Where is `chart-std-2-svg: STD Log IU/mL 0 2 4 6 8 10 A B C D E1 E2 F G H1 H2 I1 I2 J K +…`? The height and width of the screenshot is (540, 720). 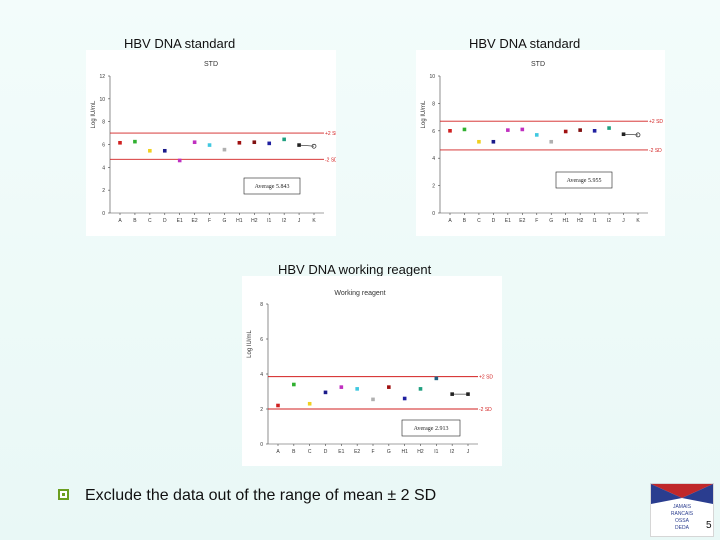
chart-std-2-svg: STD Log IU/mL 0 2 4 6 8 10 A B C D E1 E2 F G H1 H2 I1 I2 J K +… is located at coordinates (542, 142).